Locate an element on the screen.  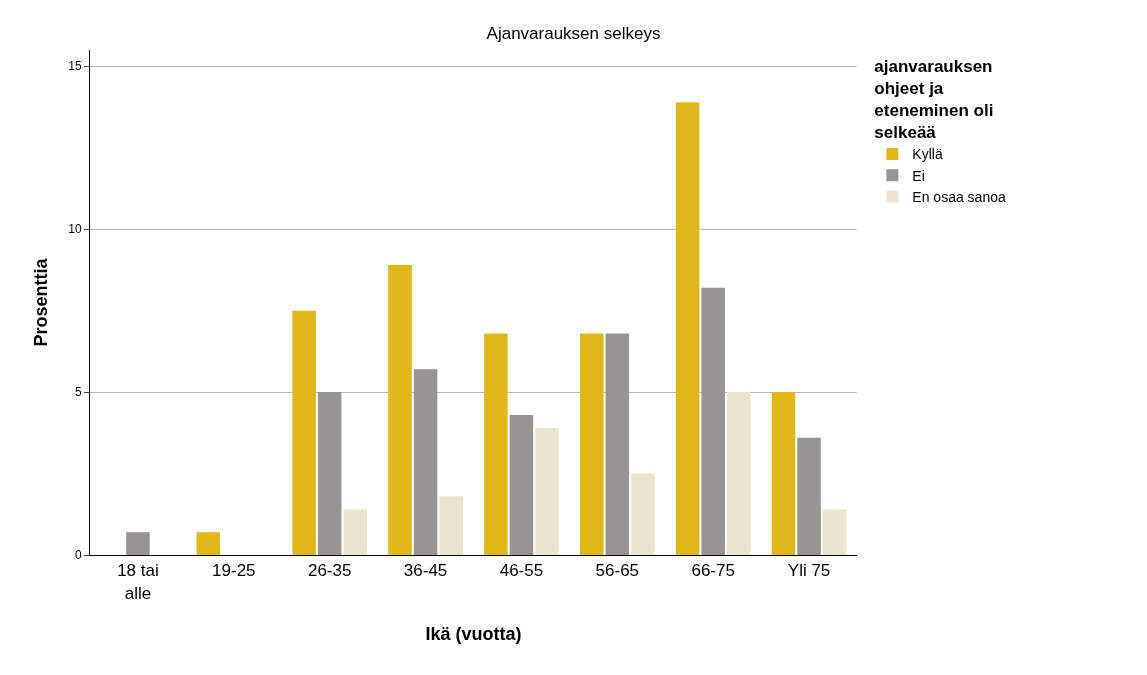
x-tick-label: 26-35 is located at coordinates (329, 571).